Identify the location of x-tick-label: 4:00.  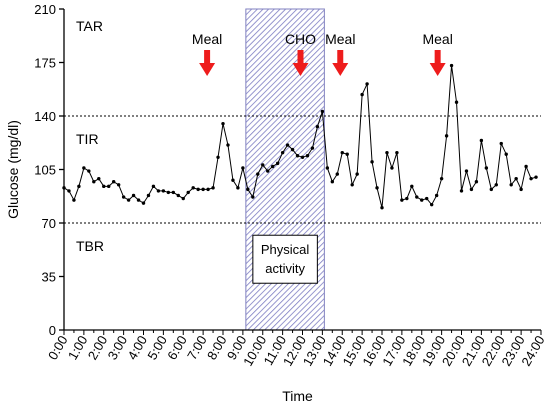
(137, 347).